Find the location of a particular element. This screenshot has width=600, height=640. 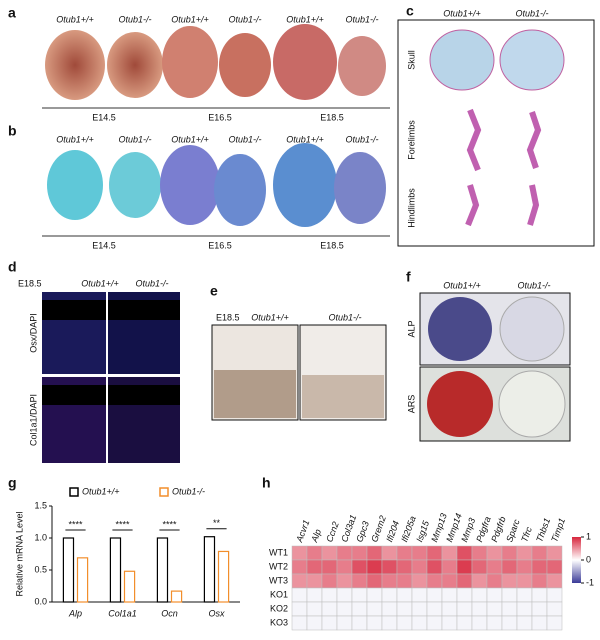

row-label: Skull is located at coordinates (411, 60).